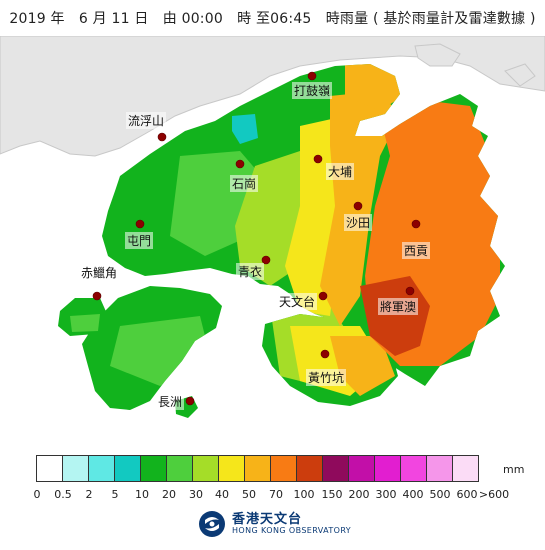  What do you see at coordinates (292, 530) in the screenshot?
I see `logo-text-en: HONG KONG OBSERVATORY` at bounding box center [292, 530].